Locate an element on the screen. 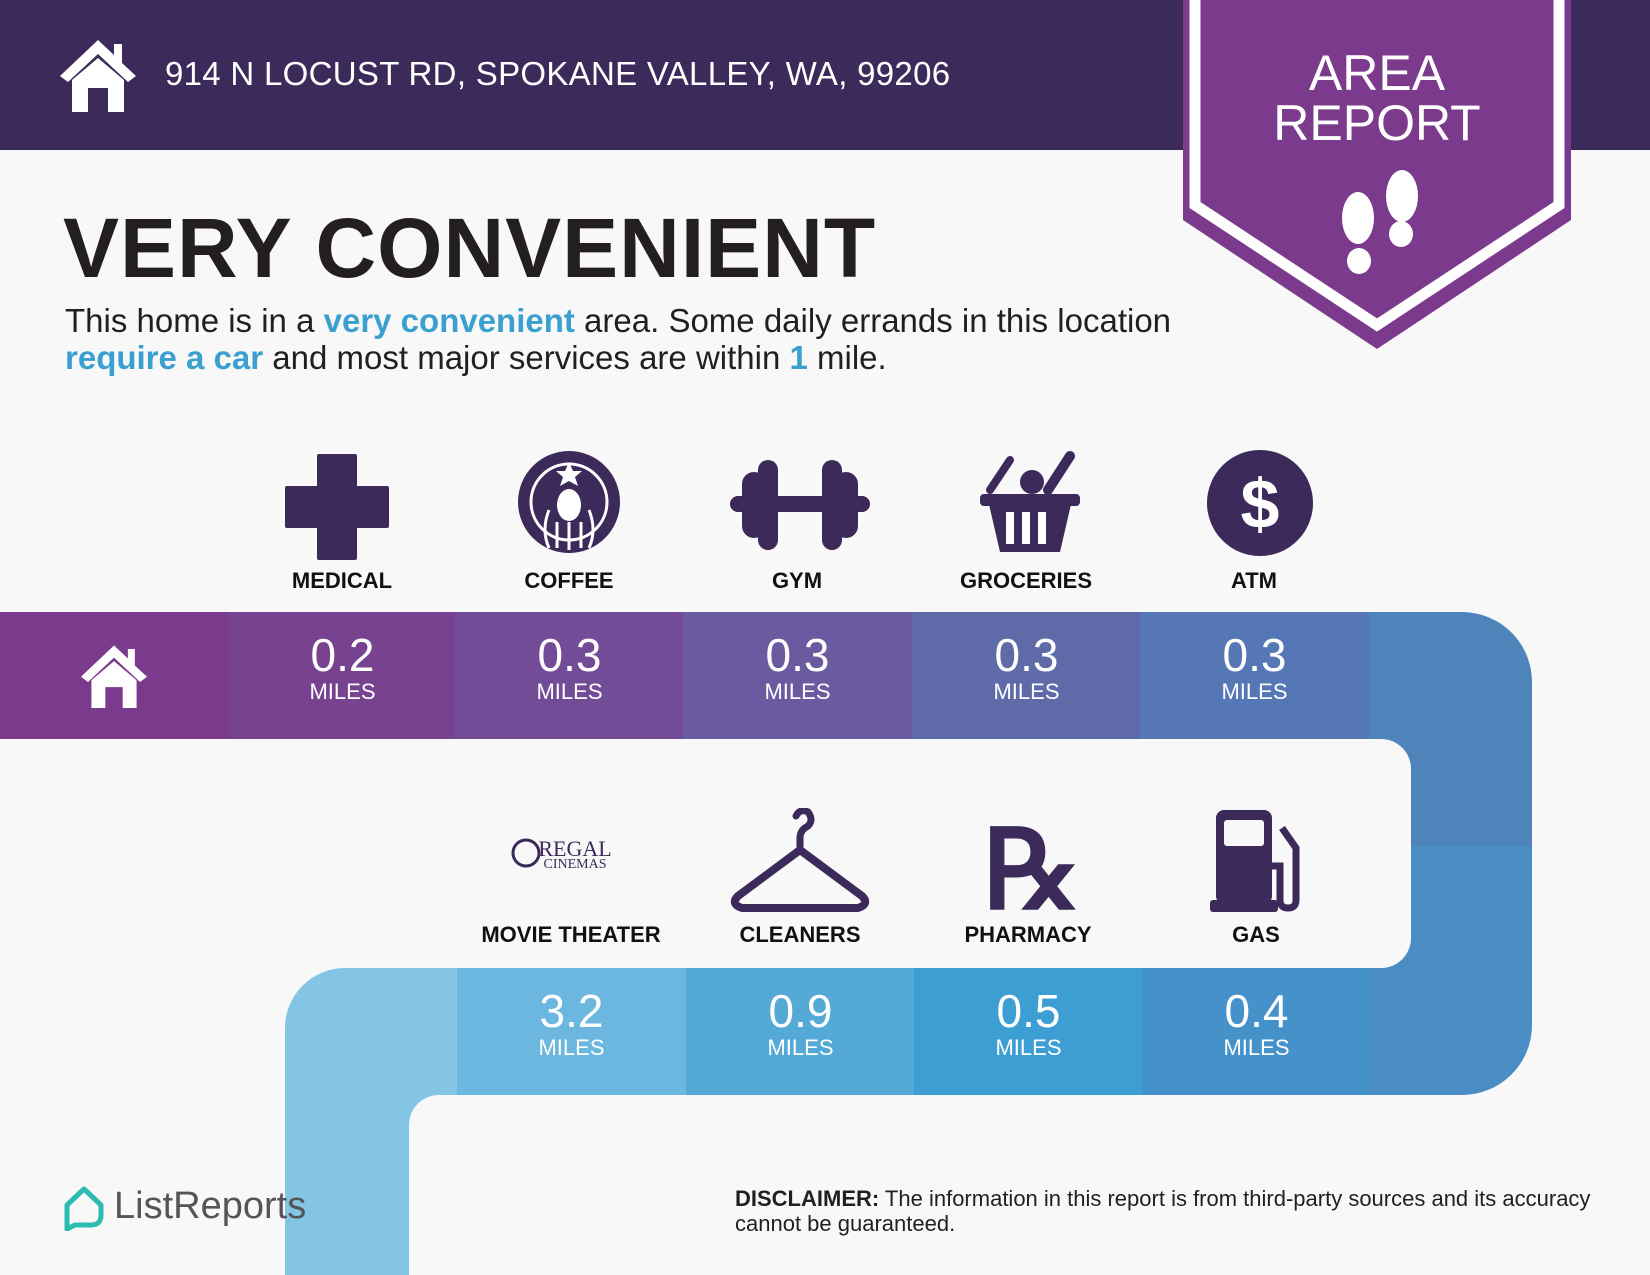  category-label: MEDICAL is located at coordinates (342, 580).